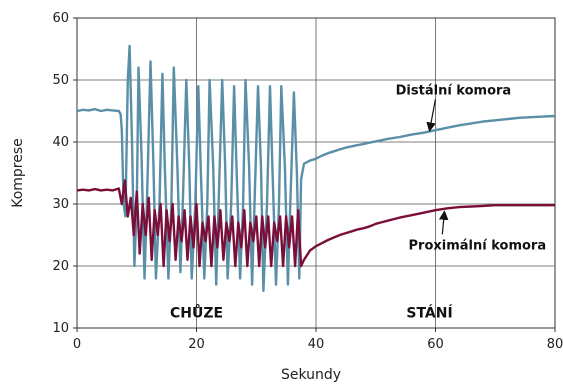  What do you see at coordinates (478, 245) in the screenshot?
I see `annotation-proximal: Proximální komora` at bounding box center [478, 245].